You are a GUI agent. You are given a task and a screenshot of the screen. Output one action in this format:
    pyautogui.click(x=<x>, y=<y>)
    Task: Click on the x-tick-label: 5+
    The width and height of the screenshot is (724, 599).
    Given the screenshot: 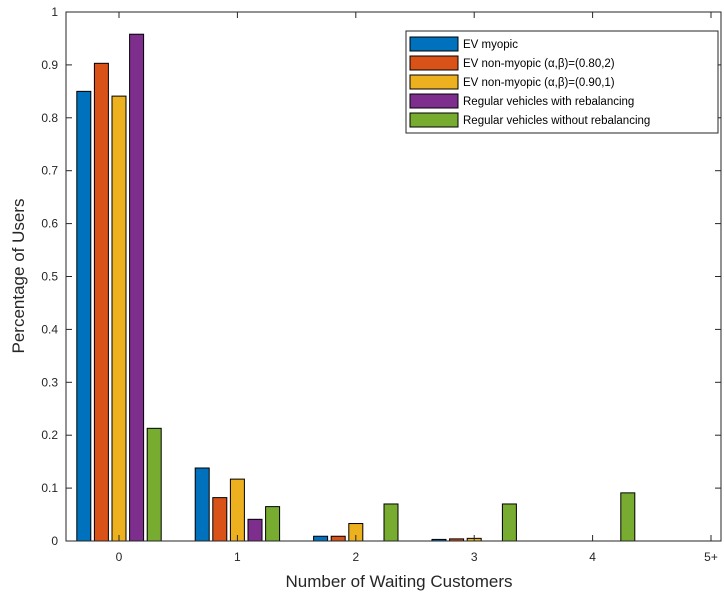 What is the action you would take?
    pyautogui.click(x=711, y=557)
    